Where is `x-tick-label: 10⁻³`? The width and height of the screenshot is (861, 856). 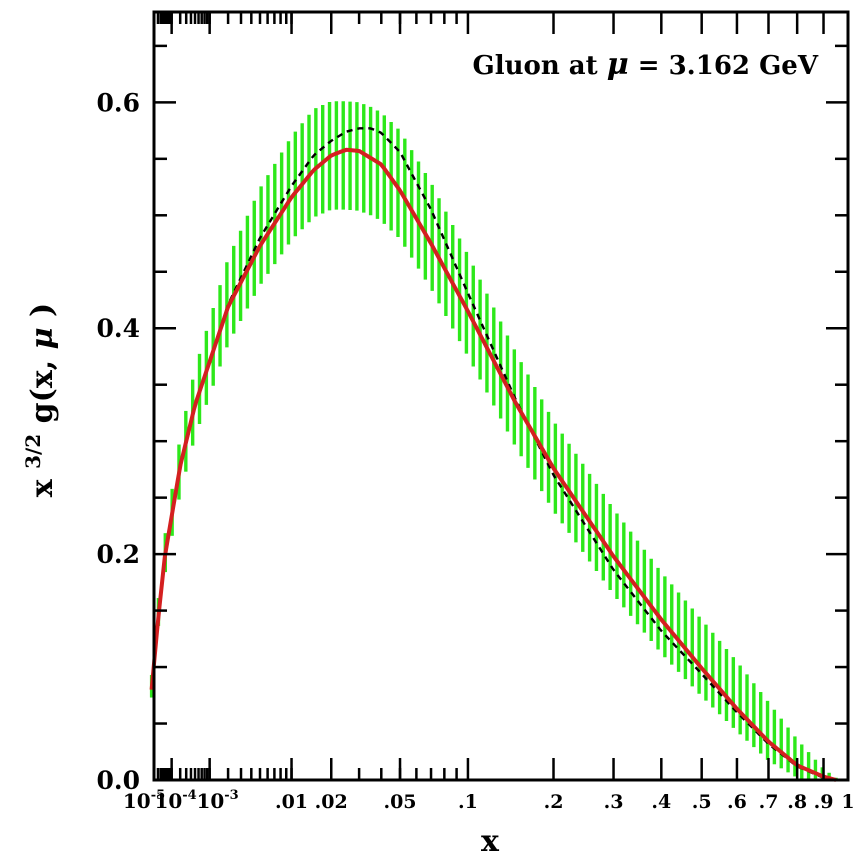
x-tick-label: 10⁻³ is located at coordinates (217, 800).